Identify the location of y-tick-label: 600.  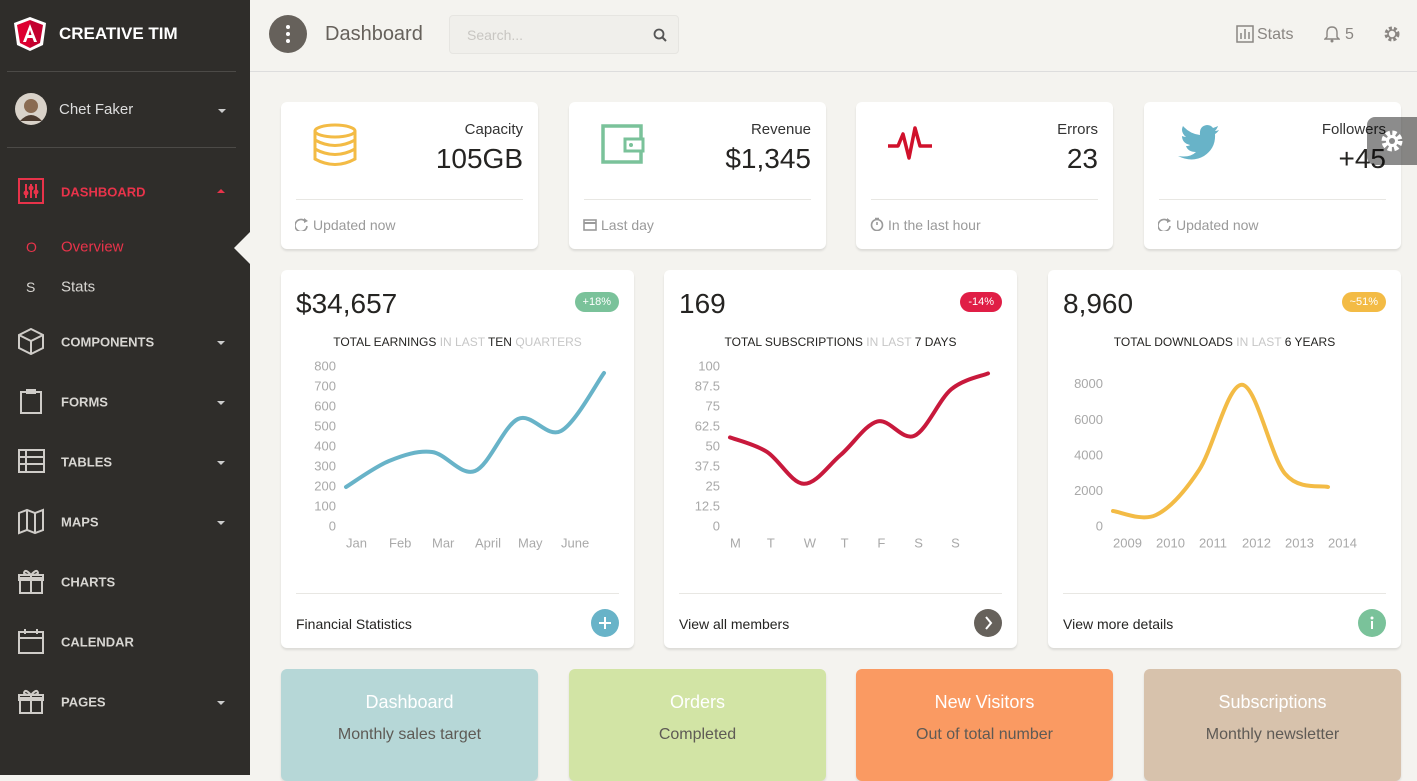
(325, 405).